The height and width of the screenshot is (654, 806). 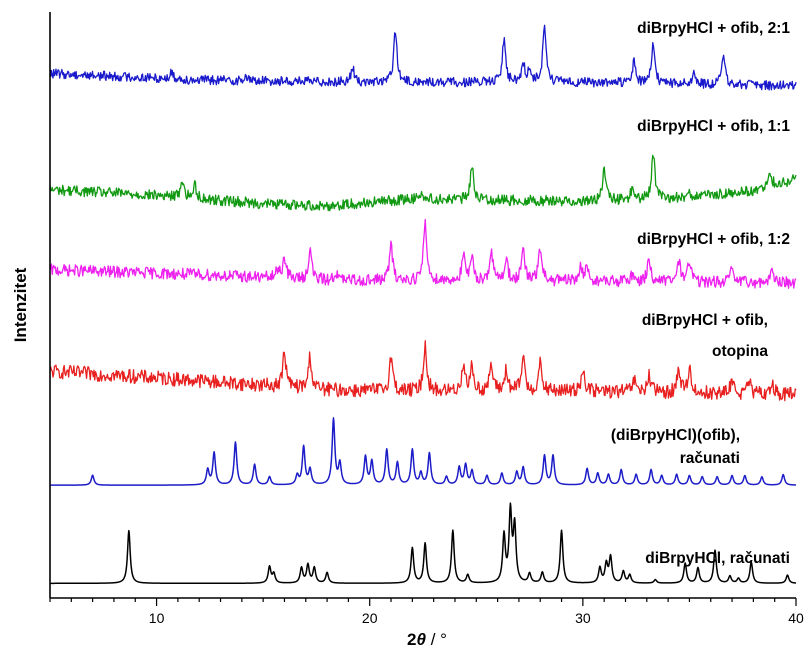 What do you see at coordinates (426, 612) in the screenshot?
I see `x-axis-ticks: 10 20 30 40` at bounding box center [426, 612].